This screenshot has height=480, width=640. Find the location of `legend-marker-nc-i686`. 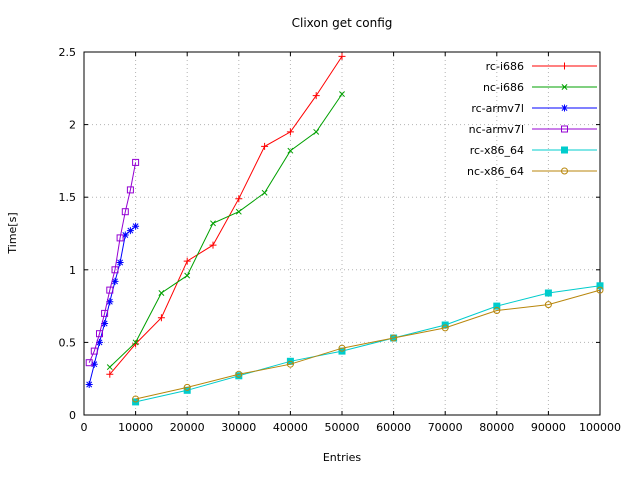

legend-marker-nc-i686 is located at coordinates (564, 87).